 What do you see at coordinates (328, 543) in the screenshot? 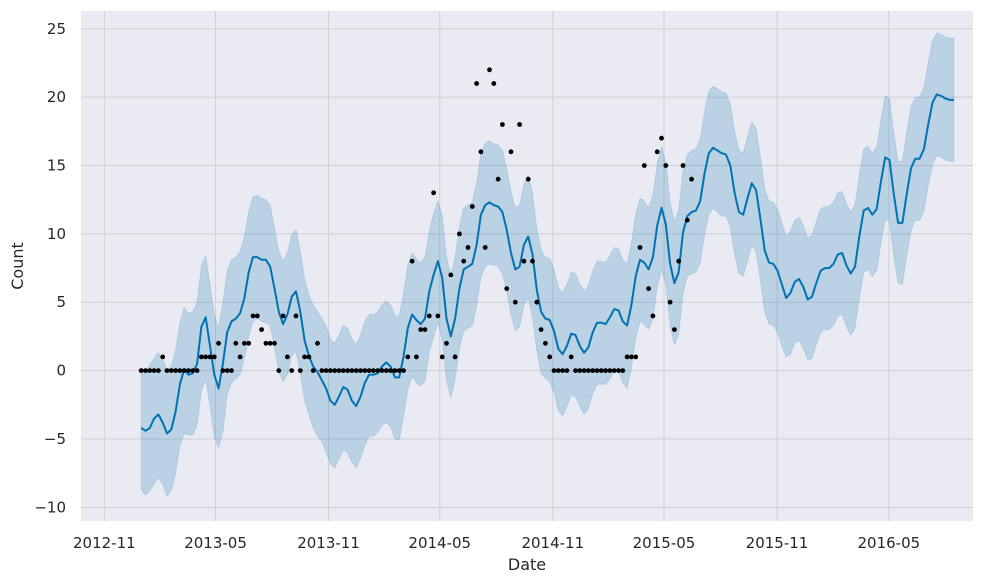
I see `x-tick-label: 2013-11` at bounding box center [328, 543].